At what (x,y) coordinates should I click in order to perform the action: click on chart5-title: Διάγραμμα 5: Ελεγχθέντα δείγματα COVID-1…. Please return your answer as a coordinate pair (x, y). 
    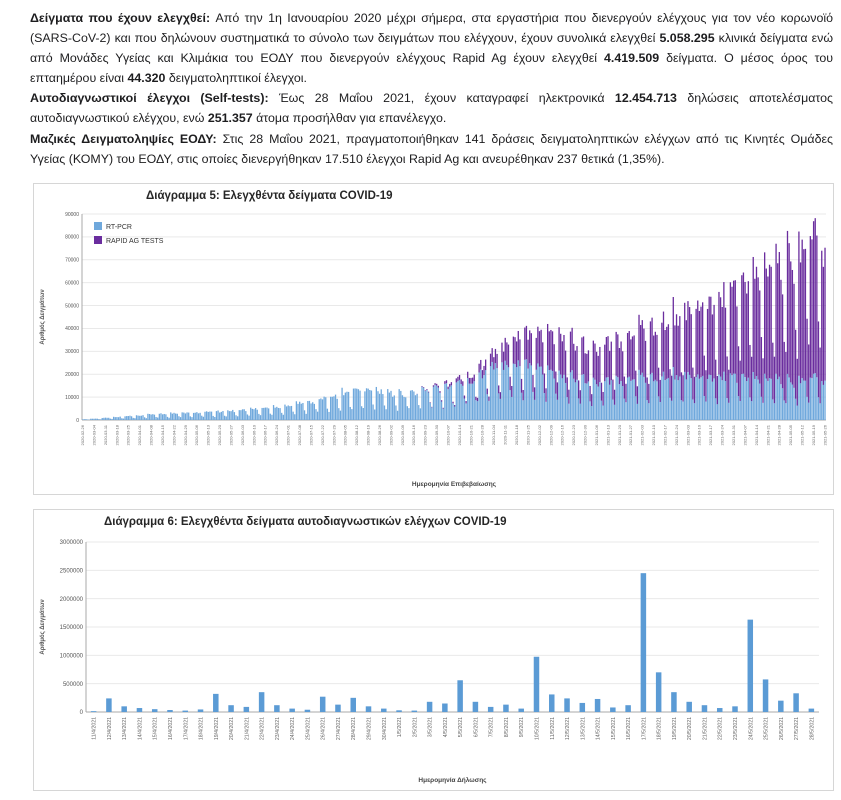
    Looking at the image, I should click on (269, 195).